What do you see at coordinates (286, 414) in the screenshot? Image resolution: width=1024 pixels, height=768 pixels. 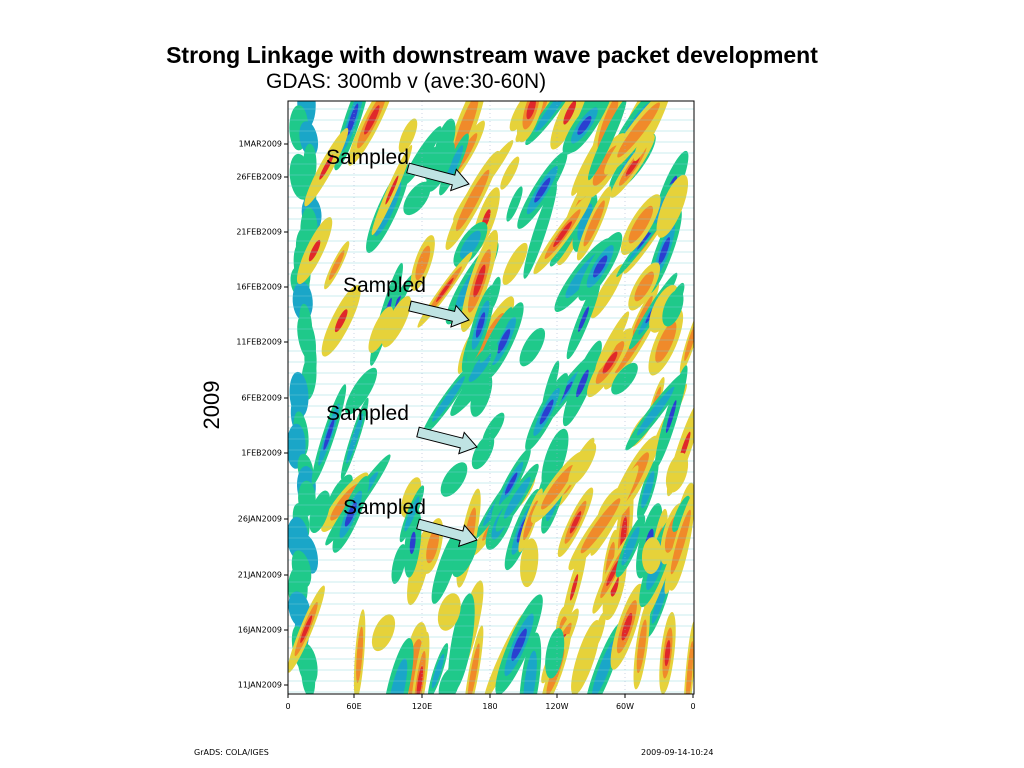 I see `y-tick-marks` at bounding box center [286, 414].